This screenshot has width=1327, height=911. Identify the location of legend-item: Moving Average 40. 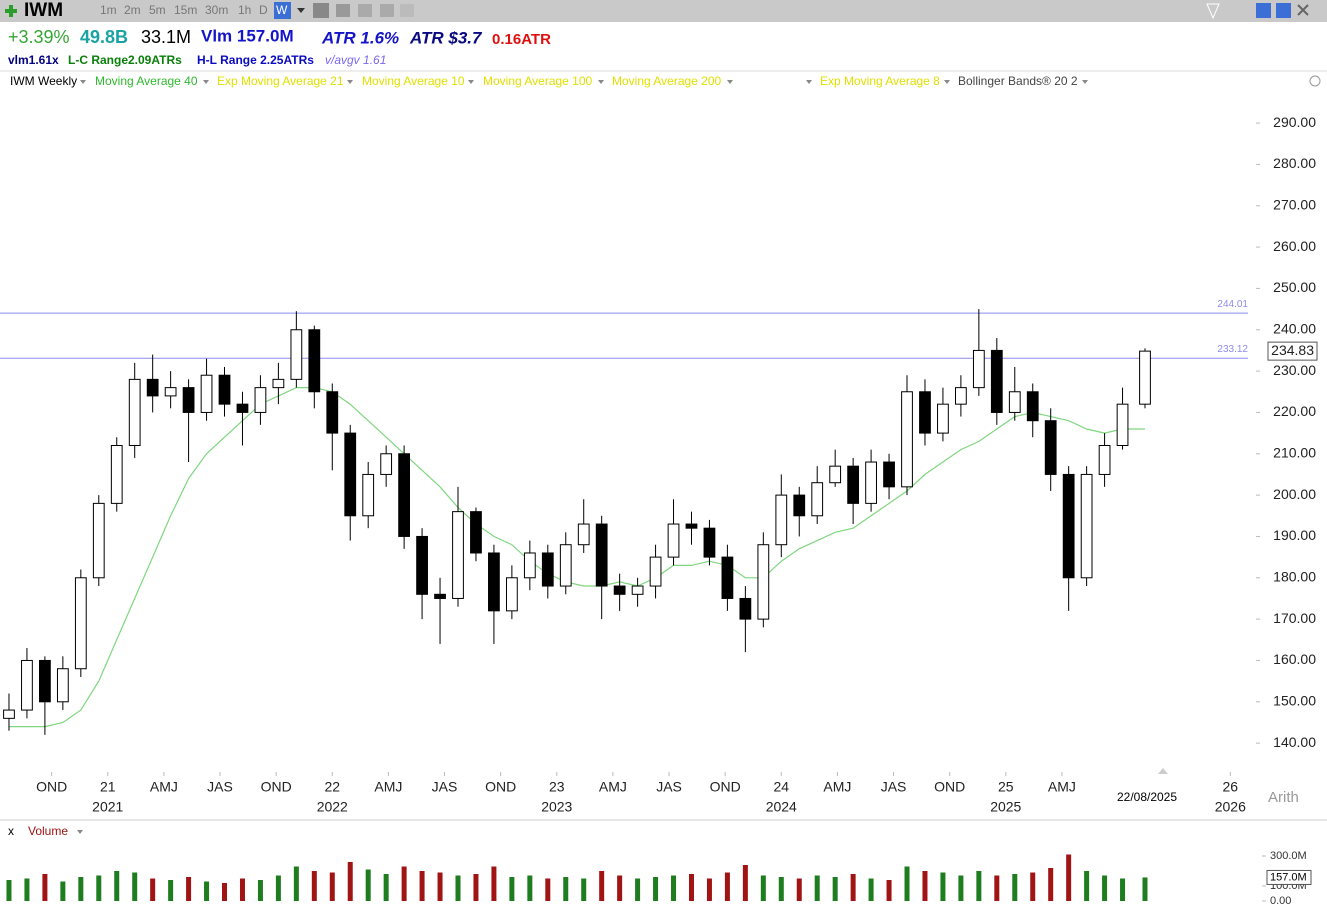
(146, 81).